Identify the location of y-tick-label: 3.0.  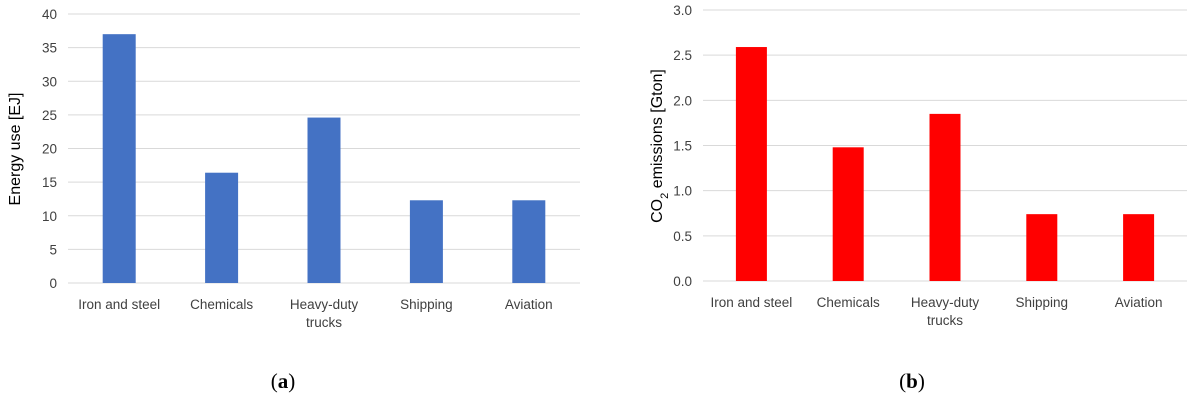
(682, 10).